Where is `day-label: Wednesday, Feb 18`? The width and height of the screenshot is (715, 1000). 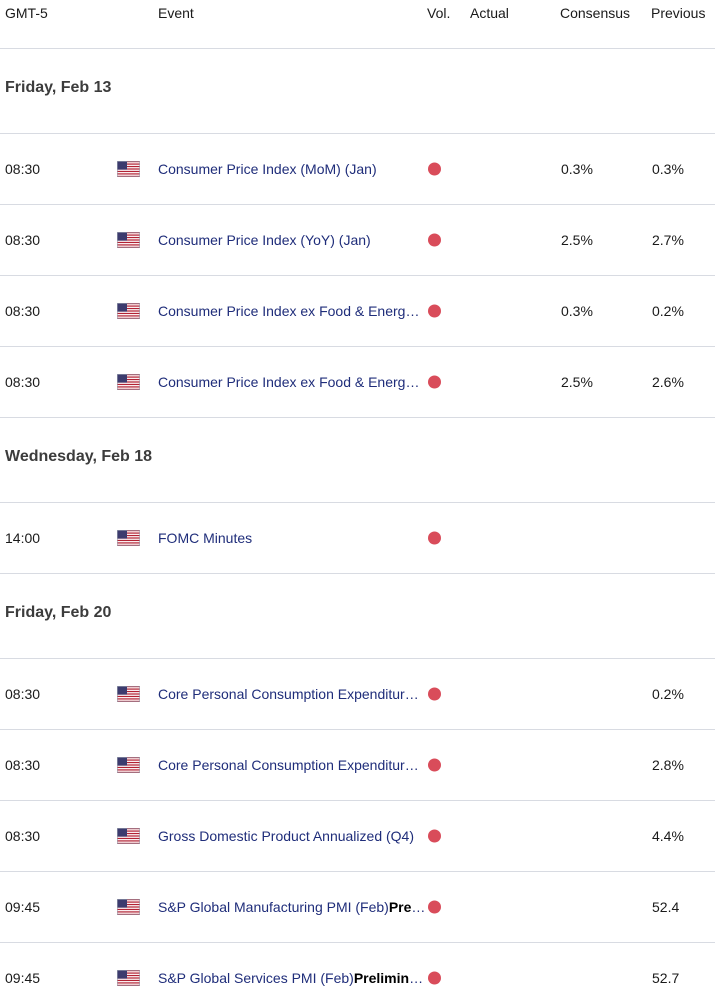
day-label: Wednesday, Feb 18 is located at coordinates (79, 456).